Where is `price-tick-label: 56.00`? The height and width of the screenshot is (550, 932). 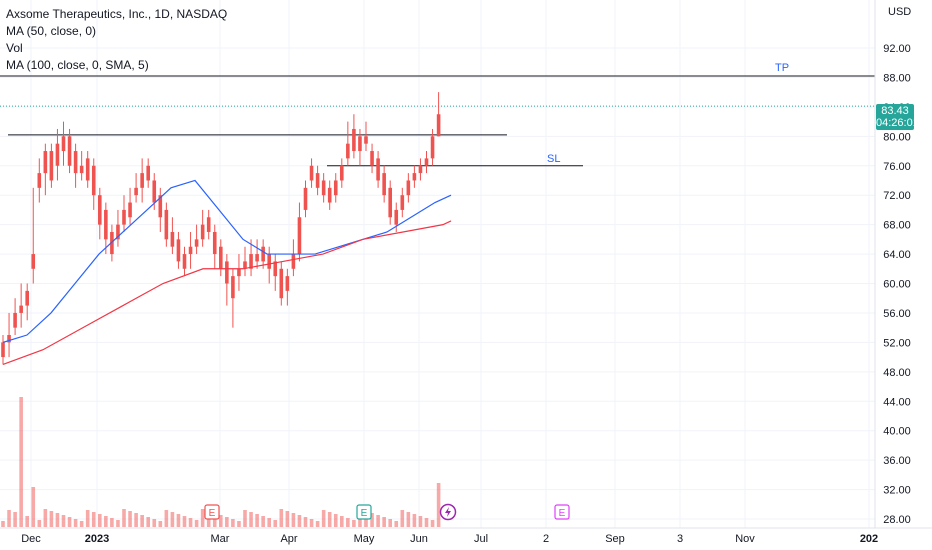
price-tick-label: 56.00 is located at coordinates (897, 314).